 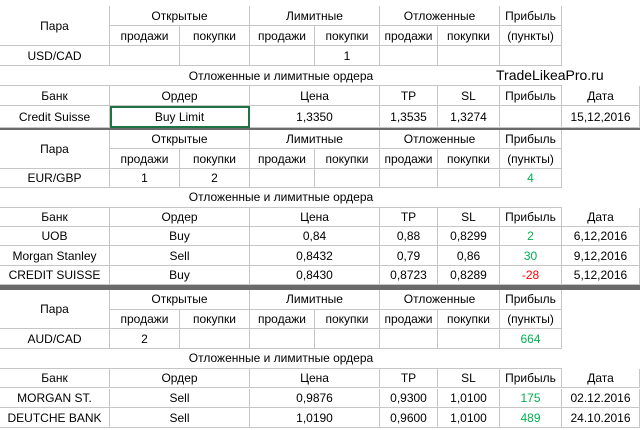 What do you see at coordinates (315, 256) in the screenshot?
I see `order-cell: 0,8432` at bounding box center [315, 256].